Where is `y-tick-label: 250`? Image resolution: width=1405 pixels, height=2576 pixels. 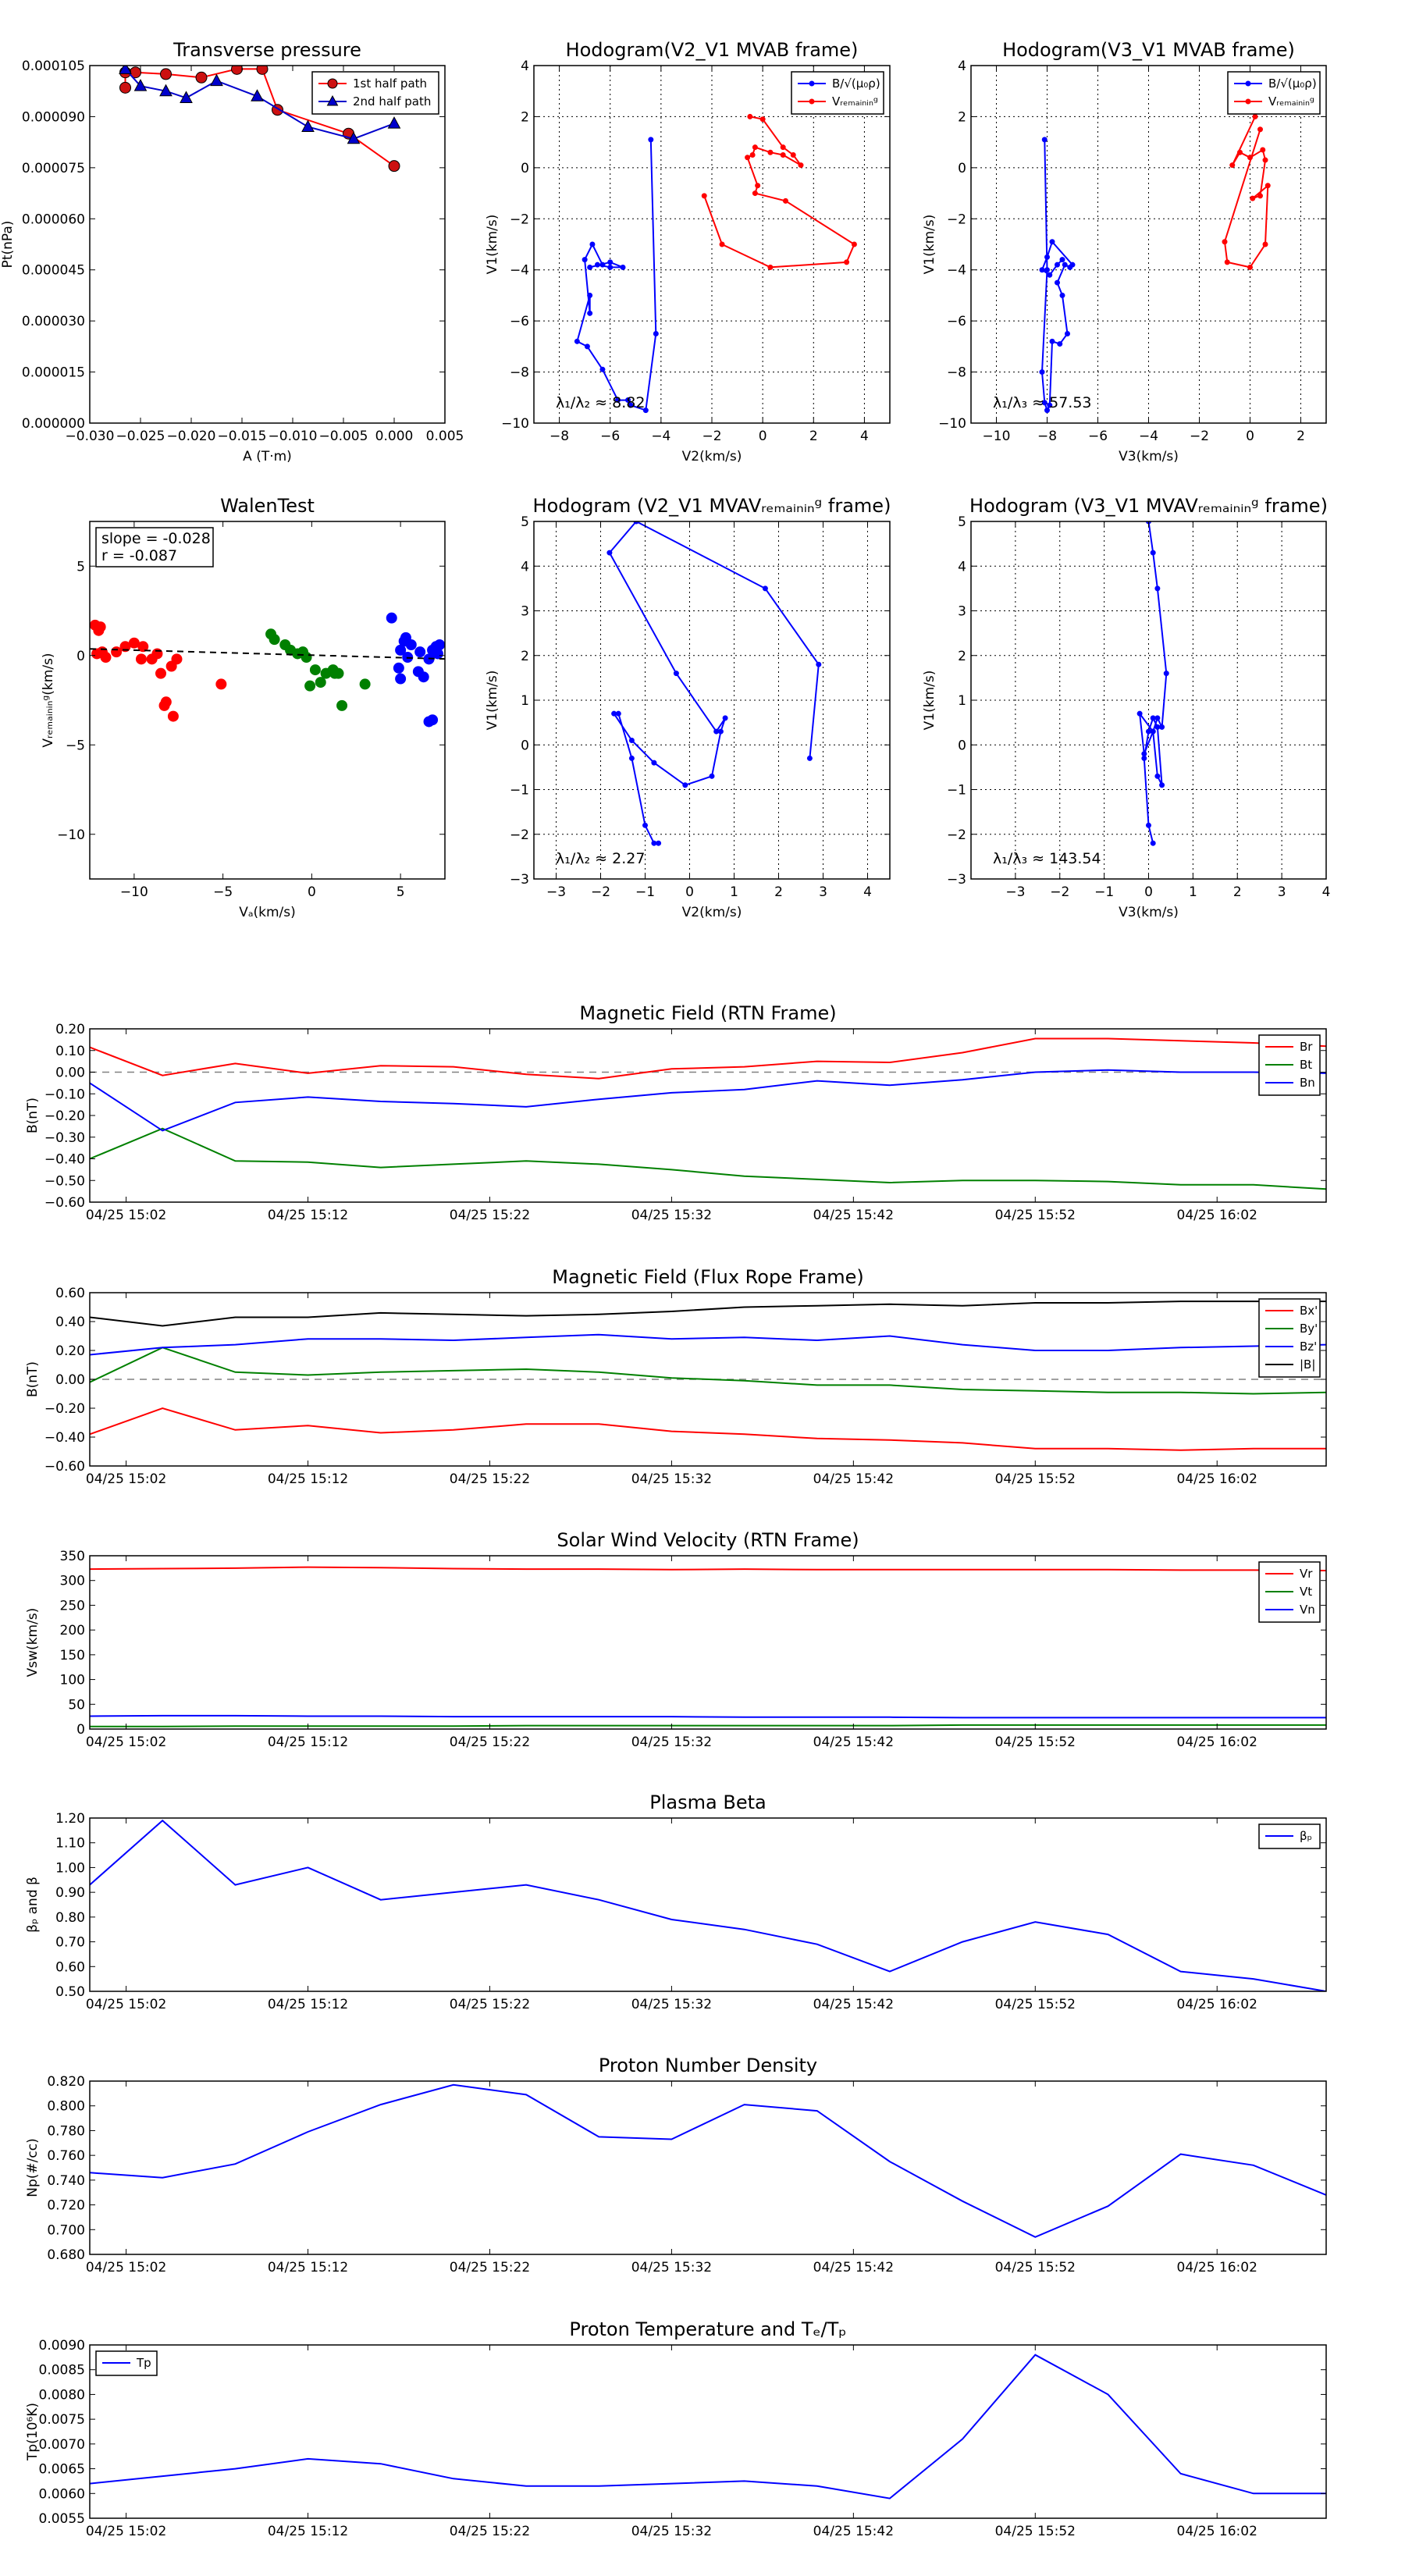 y-tick-label: 250 is located at coordinates (72, 1606).